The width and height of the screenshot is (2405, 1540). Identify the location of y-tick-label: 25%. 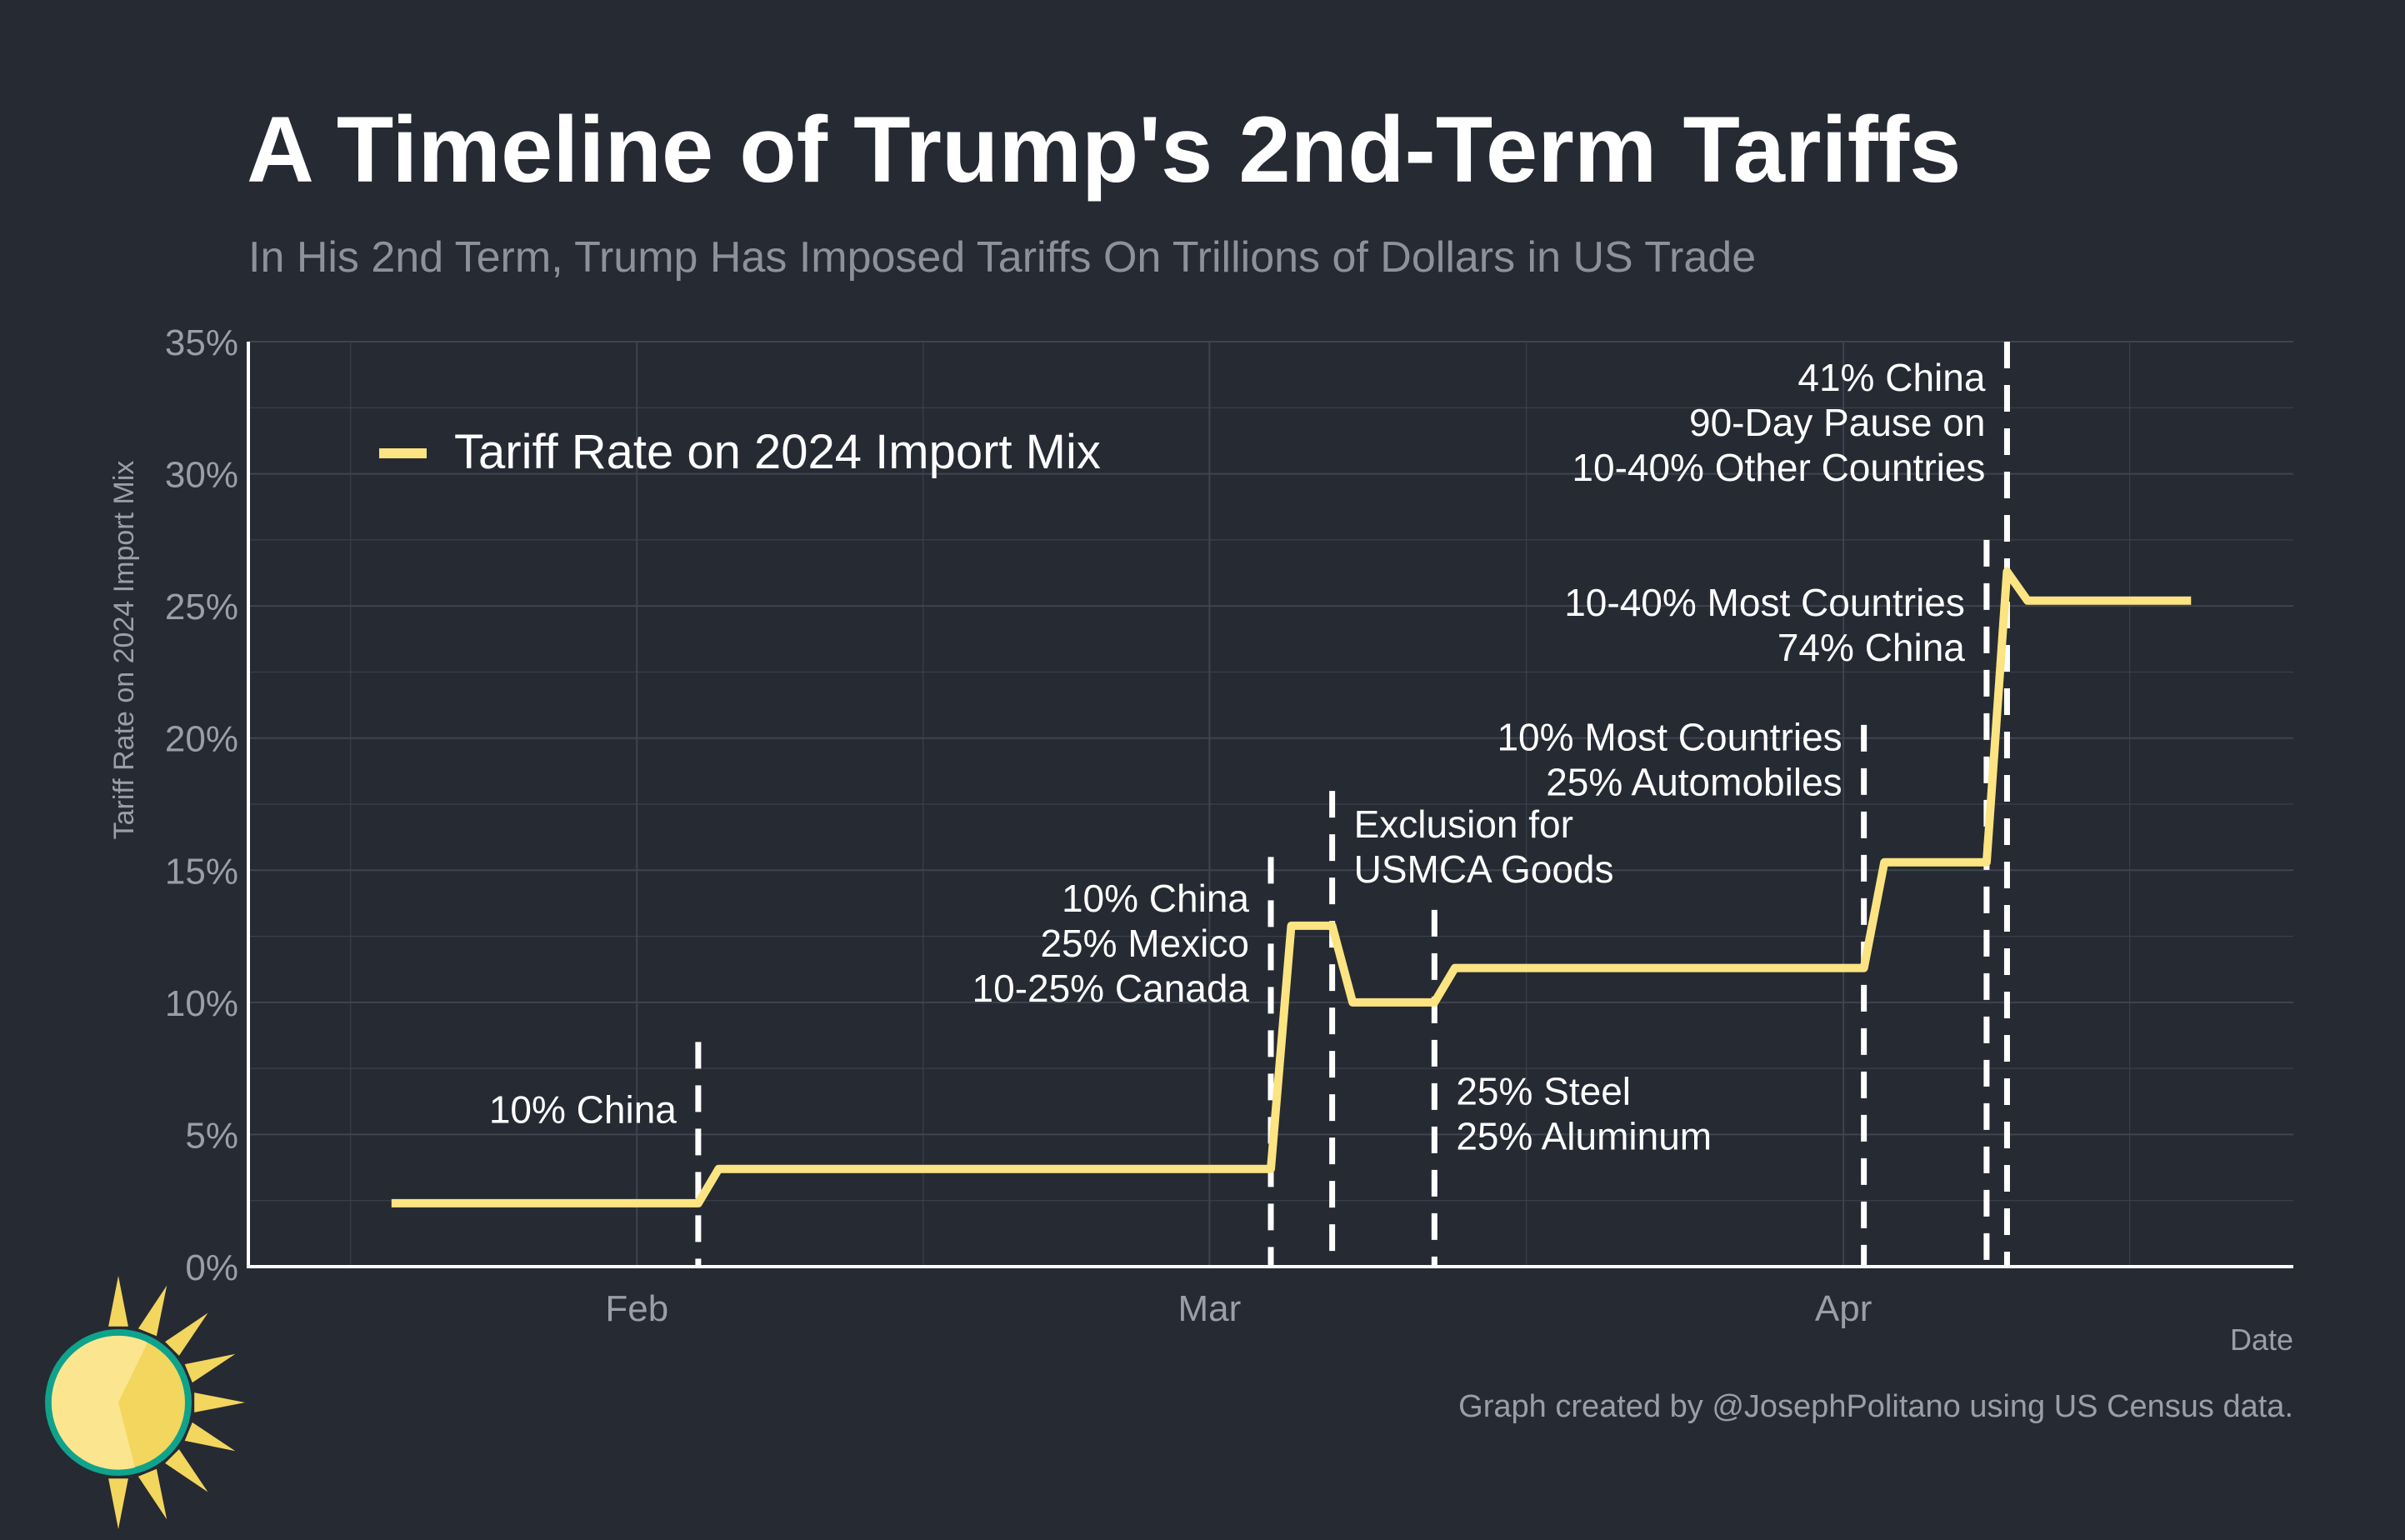
(201, 607).